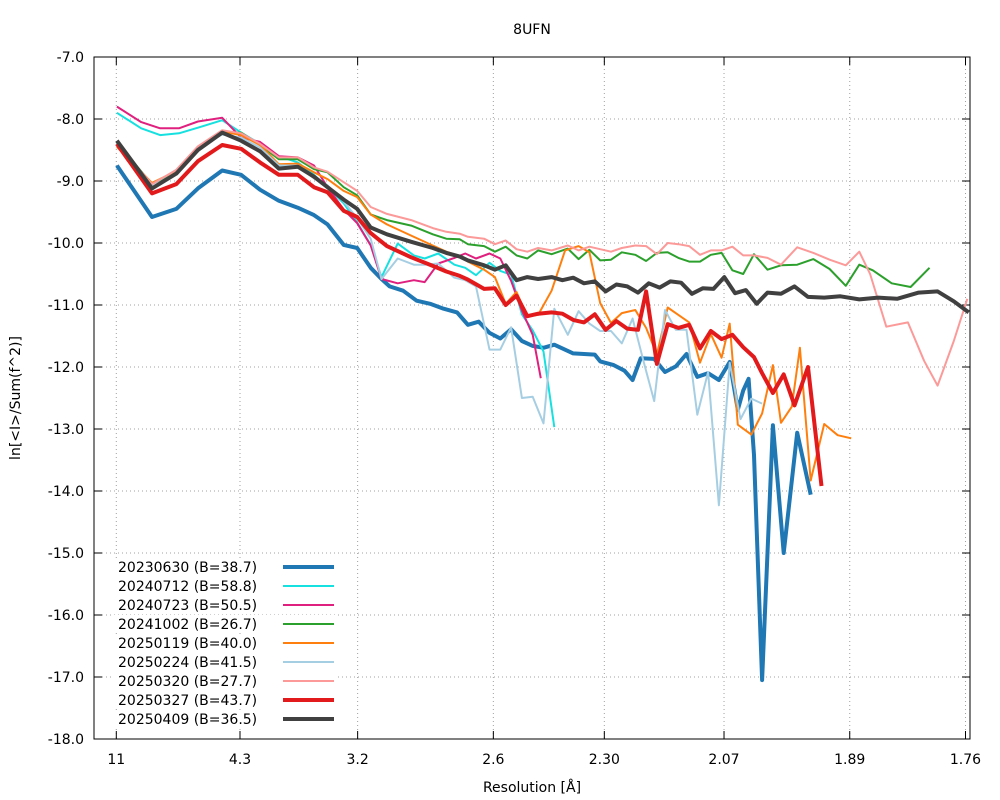 This screenshot has height=800, width=1000. I want to click on y-tick-label: -18.0, so click(66, 740).